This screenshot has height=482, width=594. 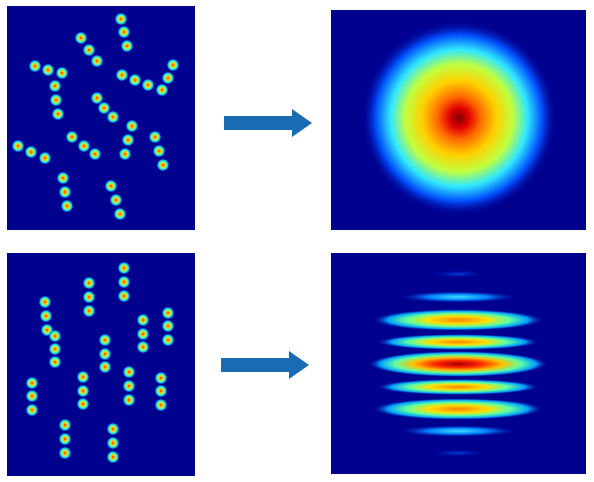 I want to click on far-field-stripes, so click(x=458, y=363).